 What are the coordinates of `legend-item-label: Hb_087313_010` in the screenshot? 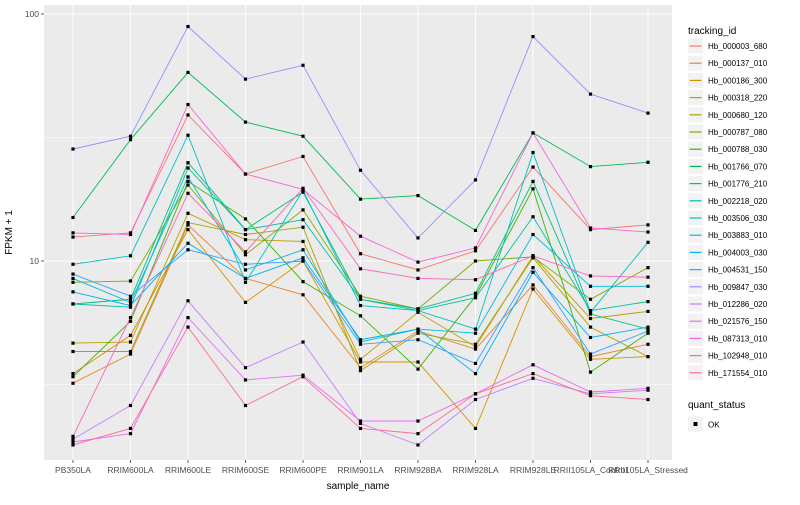 It's located at (738, 338).